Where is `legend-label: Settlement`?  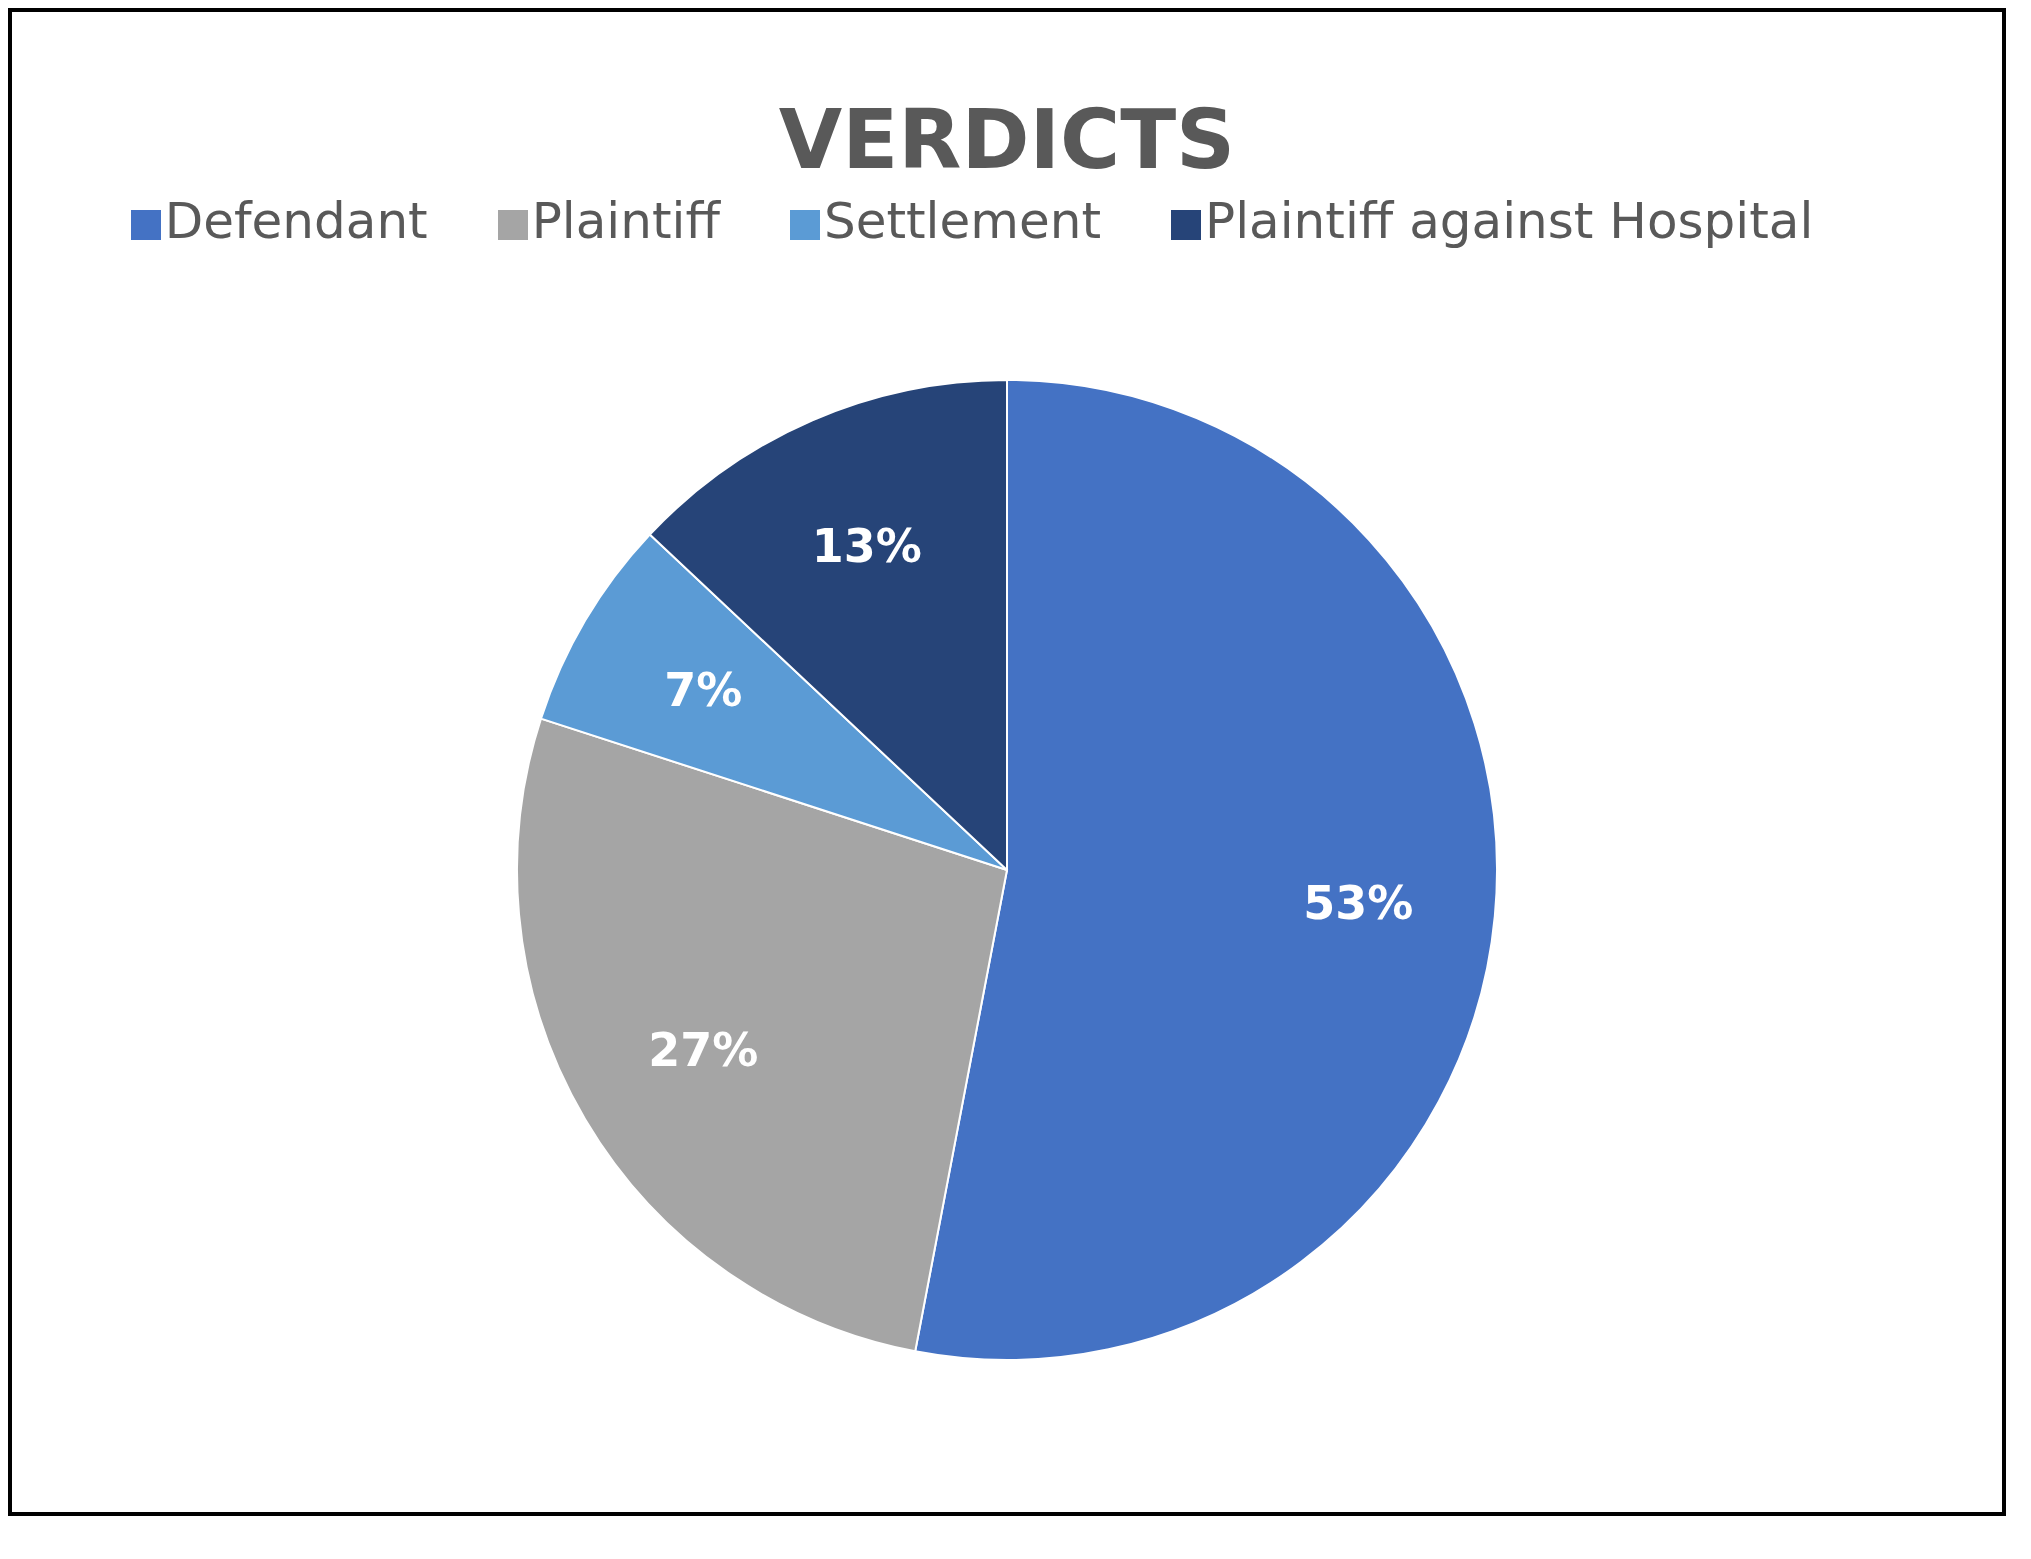 legend-label: Settlement is located at coordinates (962, 221).